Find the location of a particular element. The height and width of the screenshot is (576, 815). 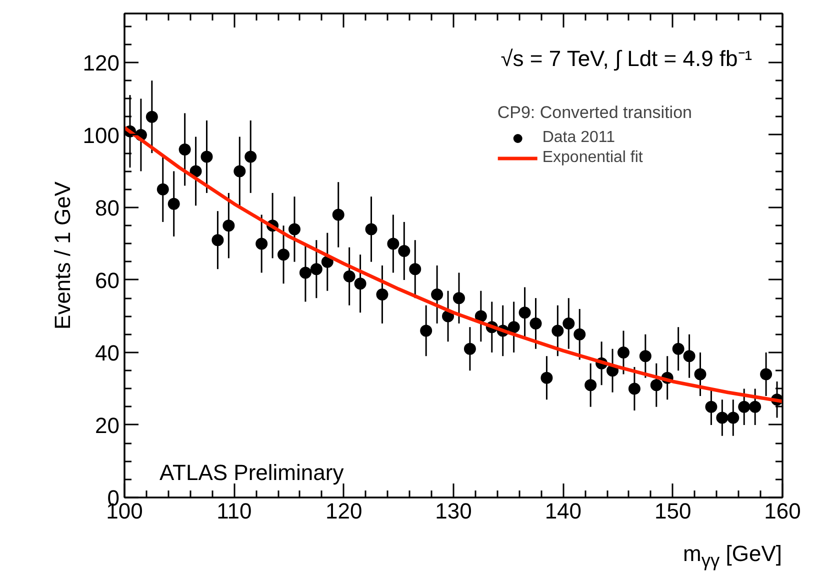

x-tick-label: 150 is located at coordinates (673, 511).